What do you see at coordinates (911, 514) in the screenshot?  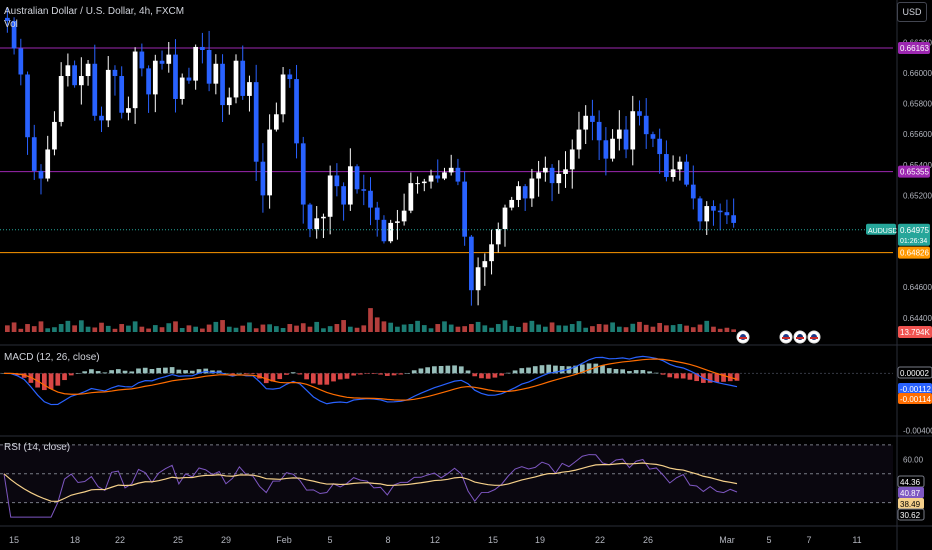 I see `rsi-value-tag` at bounding box center [911, 514].